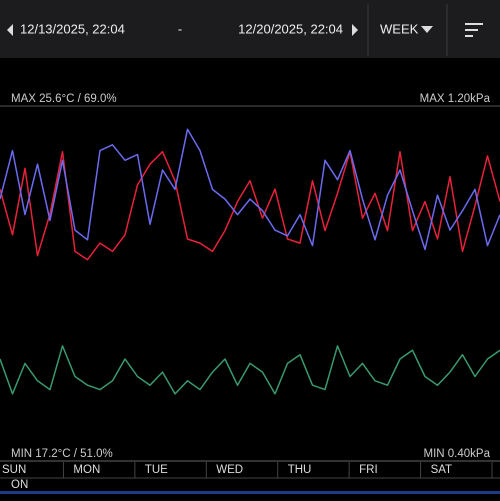  I want to click on start-date: 12/13/2025, 22:04, so click(72, 28).